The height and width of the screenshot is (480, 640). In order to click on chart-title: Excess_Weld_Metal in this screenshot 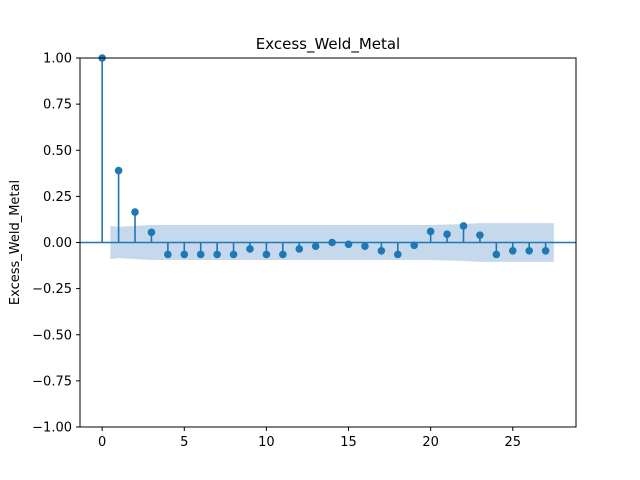, I will do `click(328, 44)`.